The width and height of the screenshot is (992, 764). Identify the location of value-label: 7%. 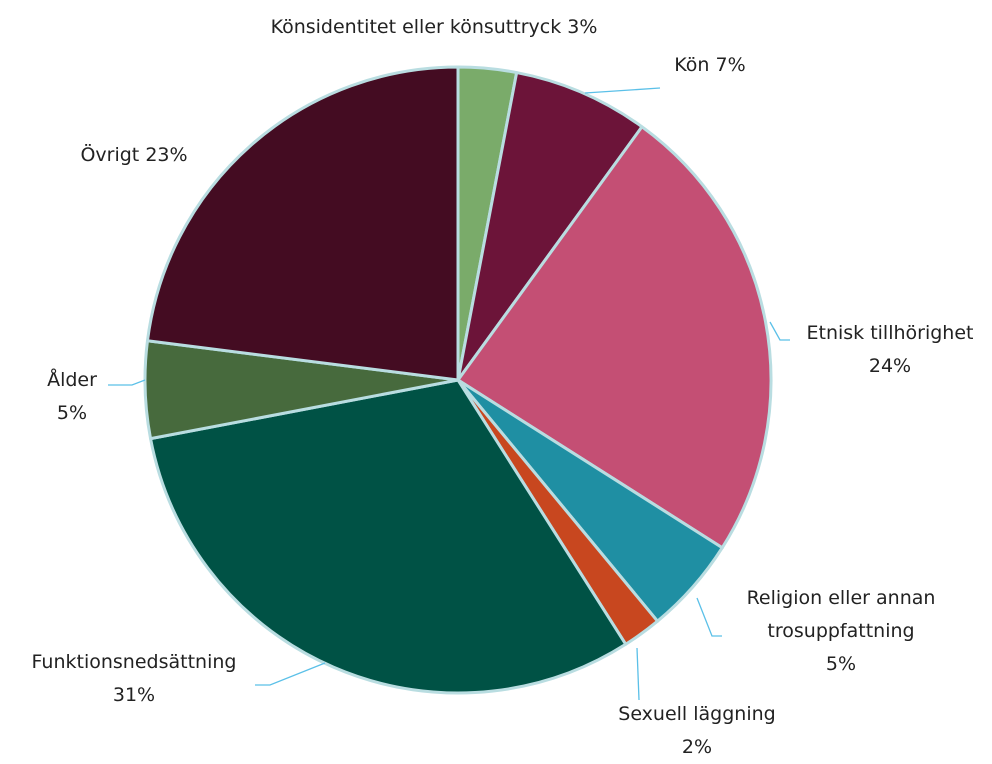
(730, 65).